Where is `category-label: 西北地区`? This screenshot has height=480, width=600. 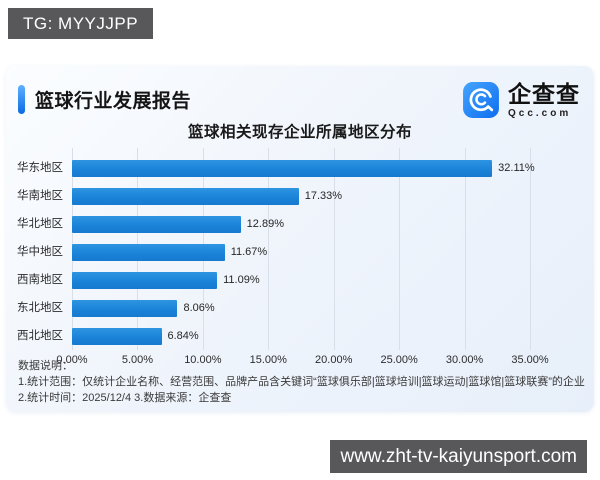 category-label: 西北地区 is located at coordinates (40, 336).